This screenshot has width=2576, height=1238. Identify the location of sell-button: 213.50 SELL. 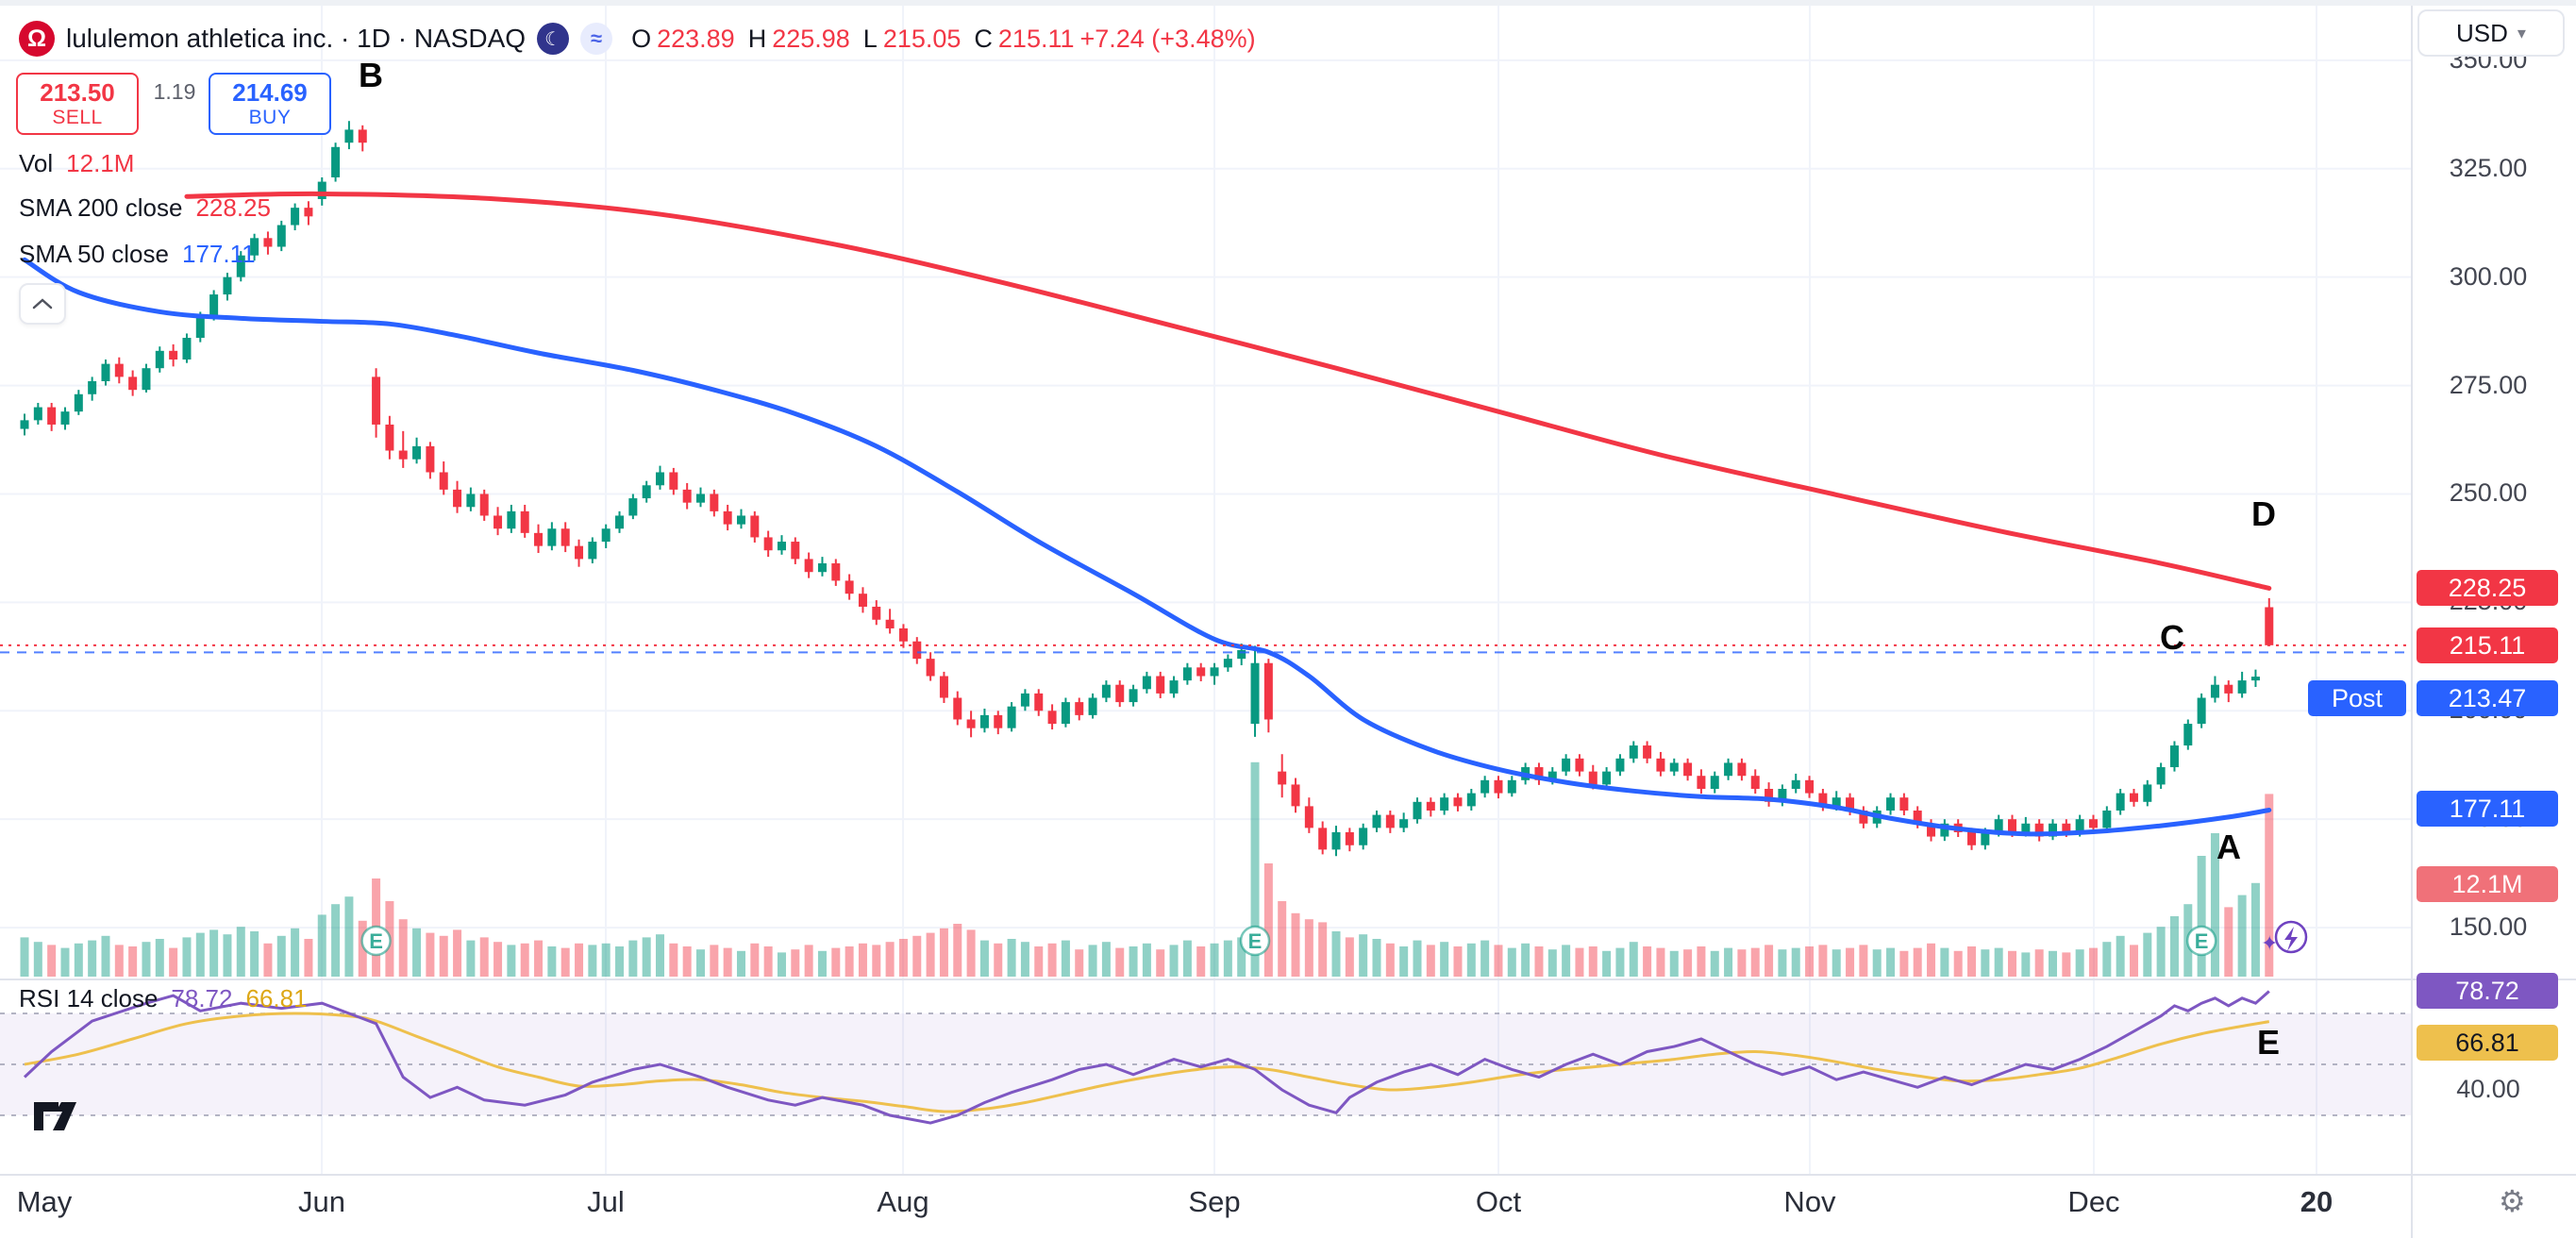
(77, 104).